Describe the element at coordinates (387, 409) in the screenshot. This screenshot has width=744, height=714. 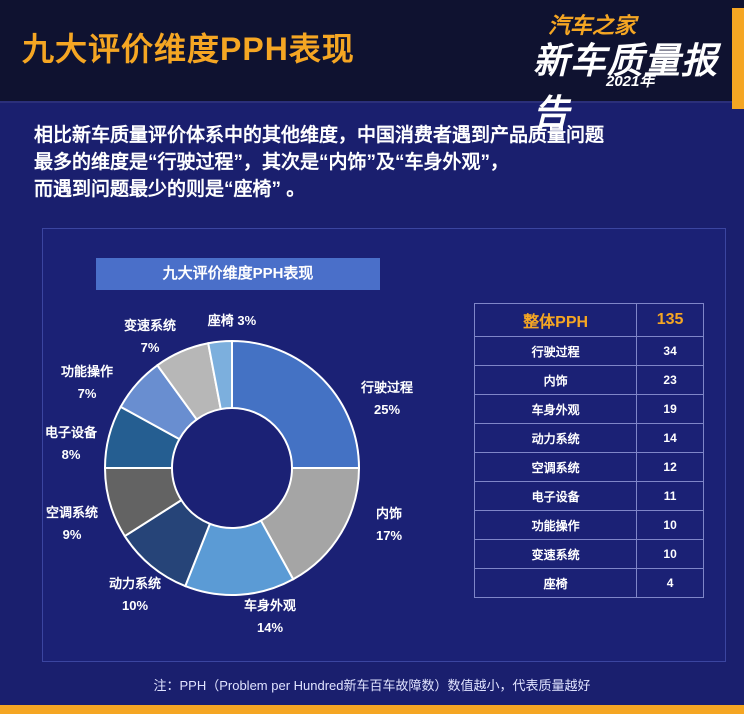
I see `slice-value-label: 25%` at that location.